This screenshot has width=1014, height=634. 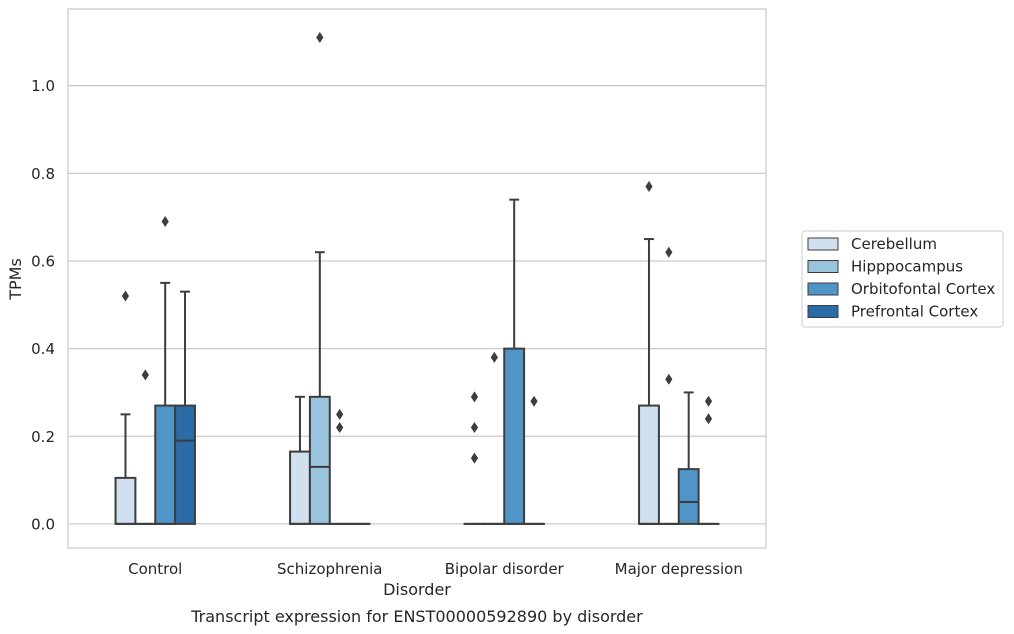 What do you see at coordinates (43, 86) in the screenshot?
I see `y-tick-label: 1.0` at bounding box center [43, 86].